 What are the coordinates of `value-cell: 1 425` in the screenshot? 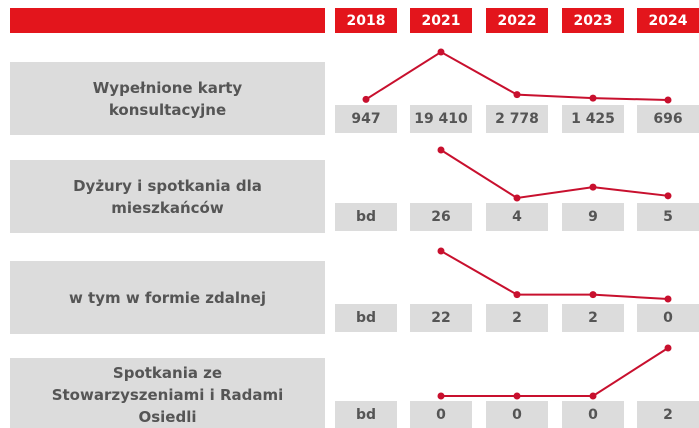 It's located at (593, 119).